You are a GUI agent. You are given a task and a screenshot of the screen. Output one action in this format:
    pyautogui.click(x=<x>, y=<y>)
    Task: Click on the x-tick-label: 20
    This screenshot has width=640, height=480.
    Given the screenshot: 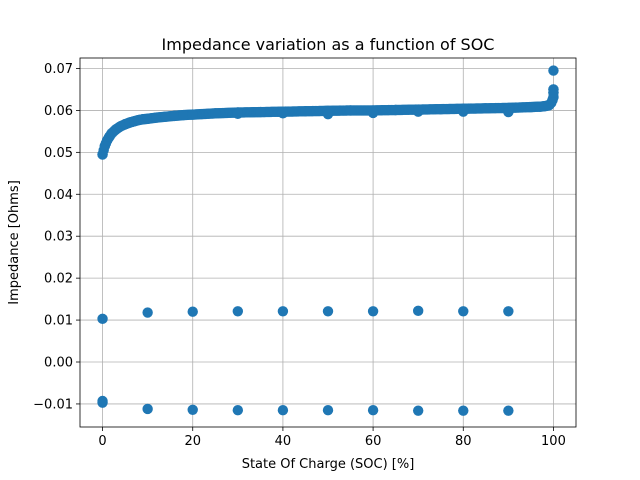 What is the action you would take?
    pyautogui.click(x=192, y=441)
    